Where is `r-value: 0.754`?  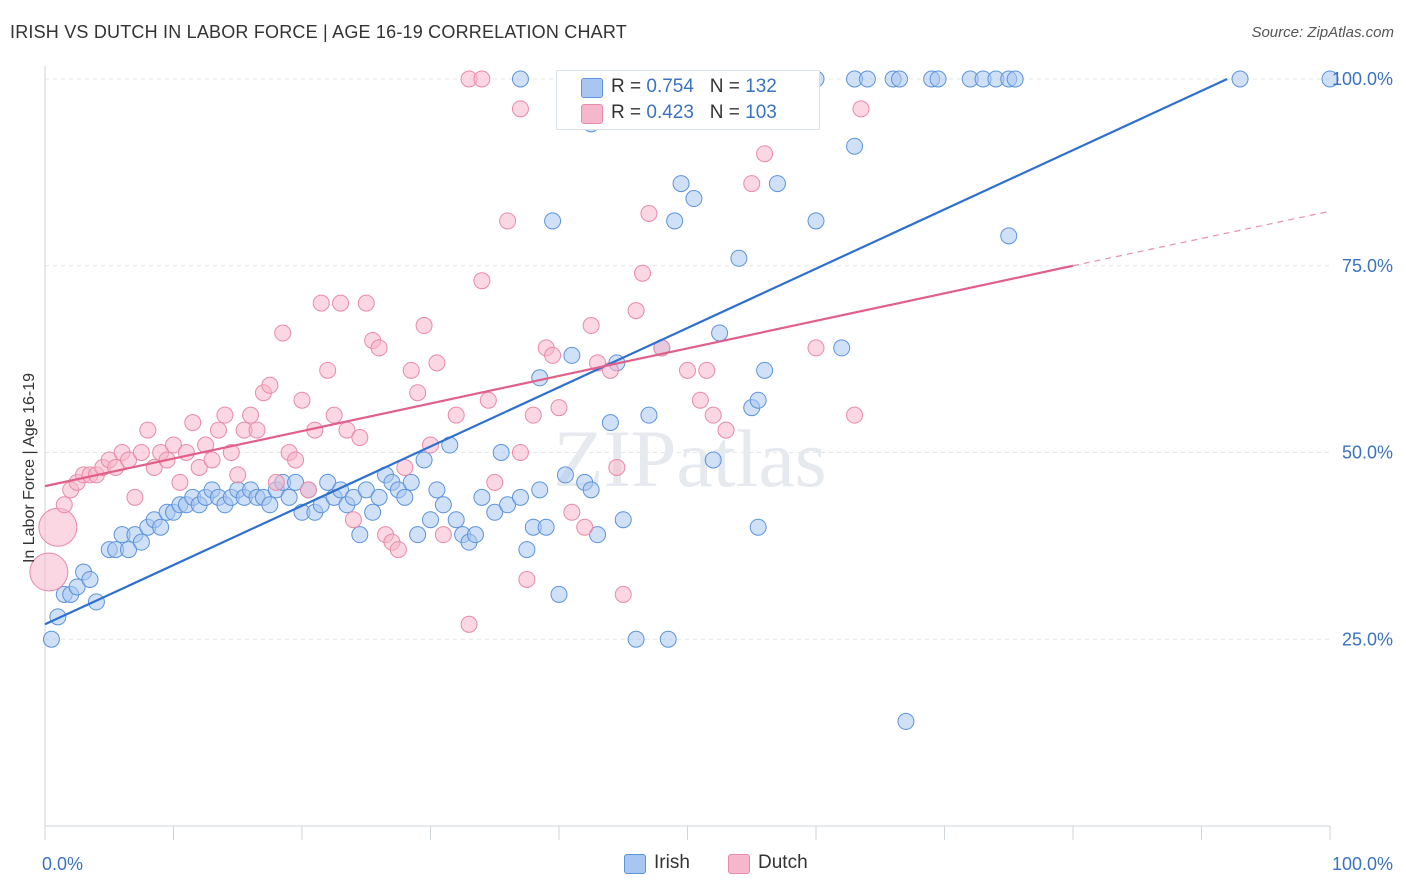
r-value: 0.754 is located at coordinates (670, 86).